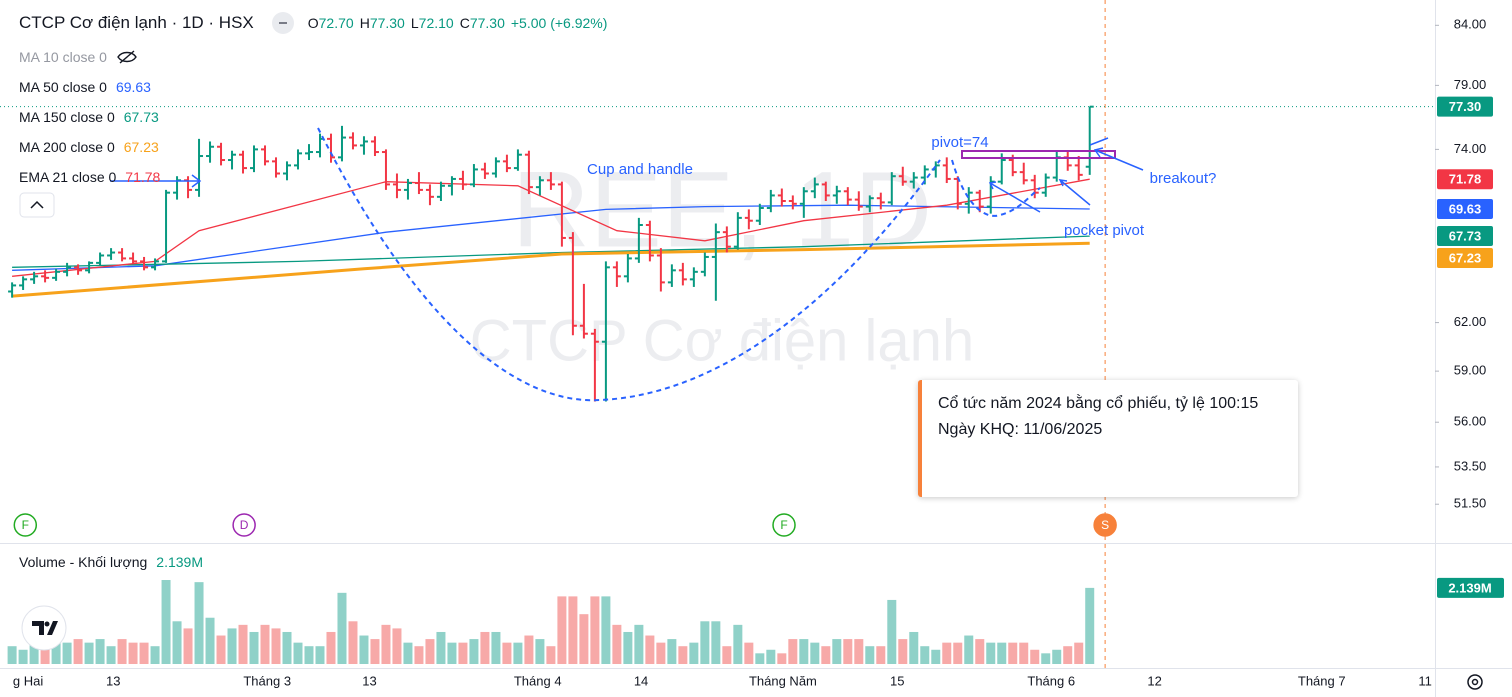 This screenshot has height=697, width=1512. What do you see at coordinates (141, 147) in the screenshot?
I see `legend-value: 67.23` at bounding box center [141, 147].